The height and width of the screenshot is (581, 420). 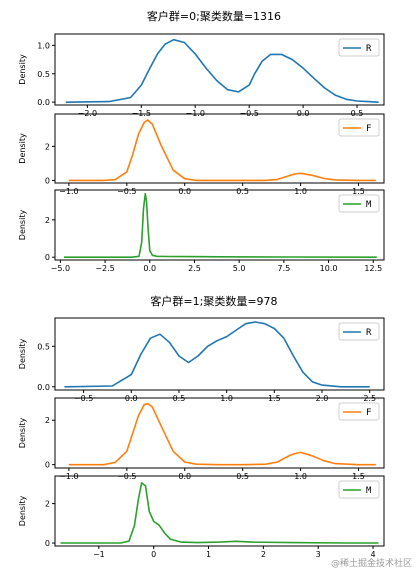 I want to click on x-tick-label: 2.5, so click(x=194, y=268).